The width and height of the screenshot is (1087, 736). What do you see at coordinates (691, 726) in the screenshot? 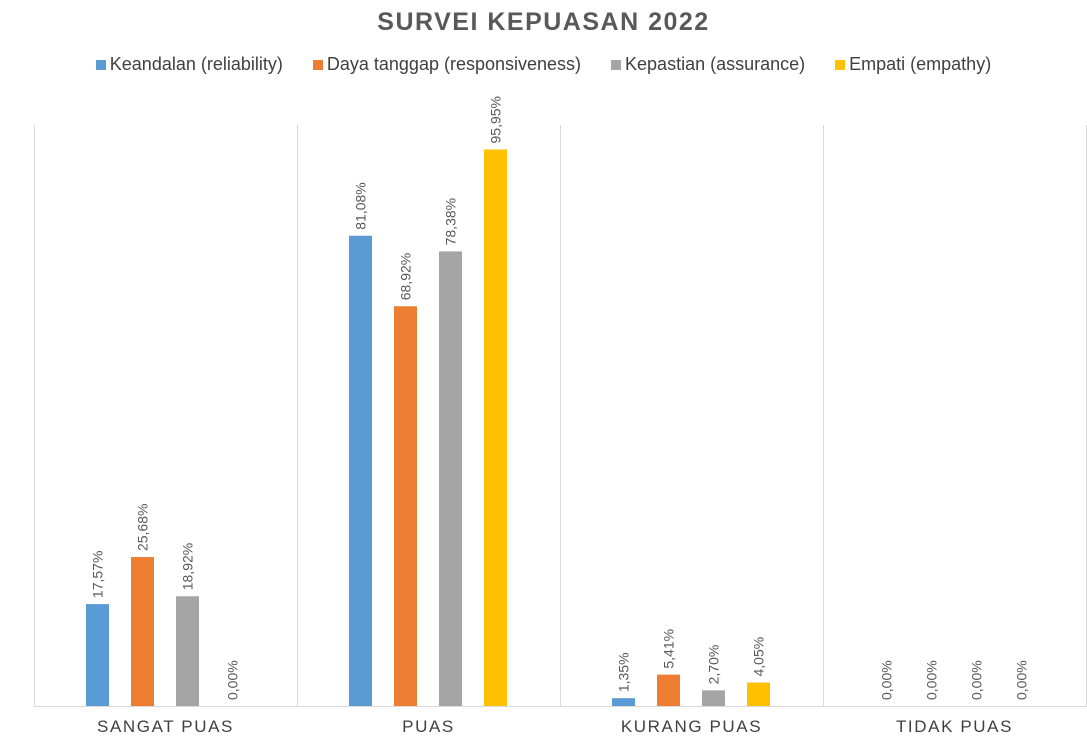
I see `category-label: KURANG PUAS` at bounding box center [691, 726].